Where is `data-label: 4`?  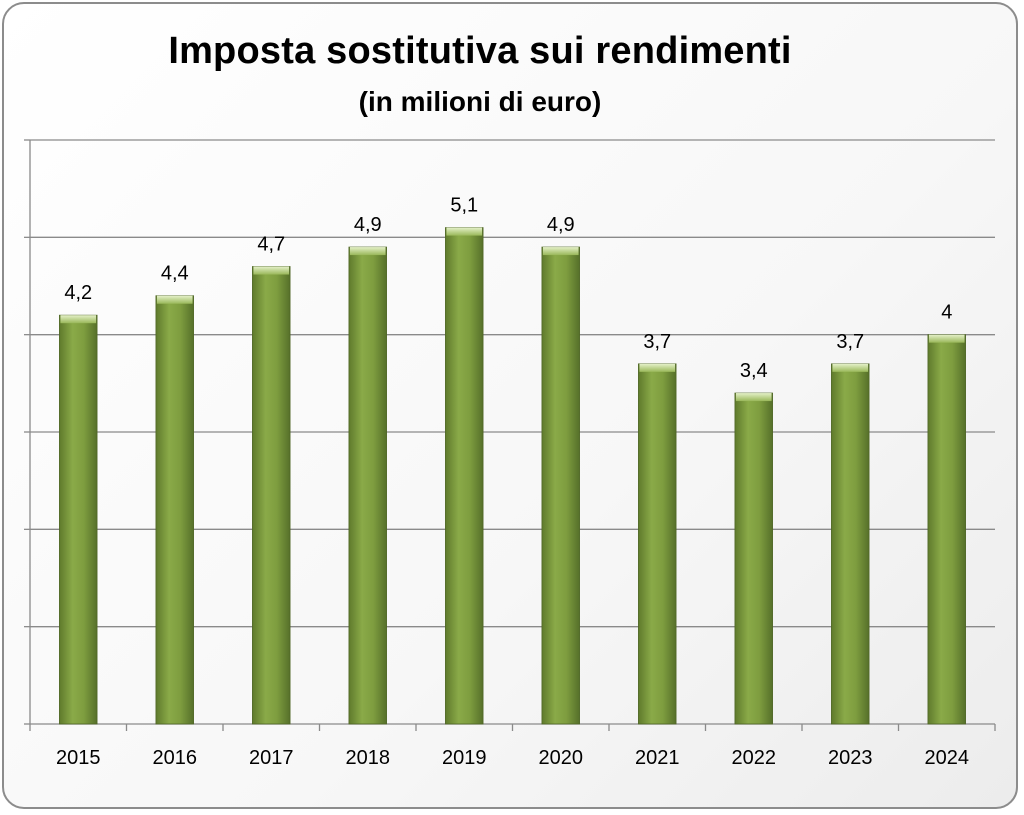 data-label: 4 is located at coordinates (946, 313).